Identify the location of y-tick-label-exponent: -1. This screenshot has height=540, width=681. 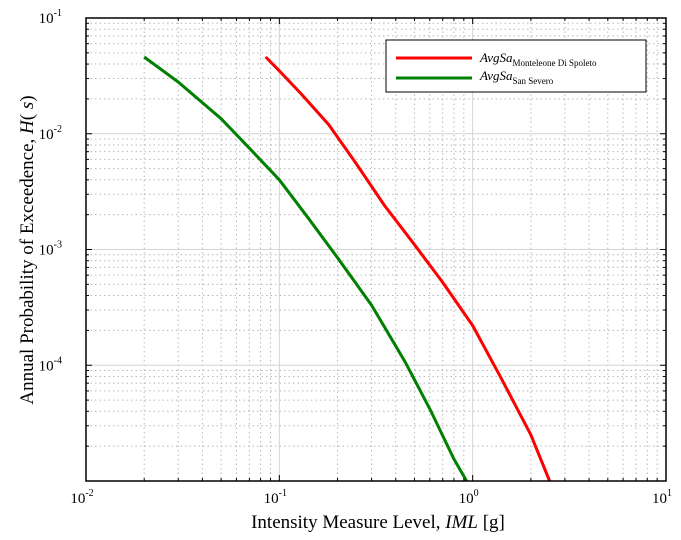
(58, 13).